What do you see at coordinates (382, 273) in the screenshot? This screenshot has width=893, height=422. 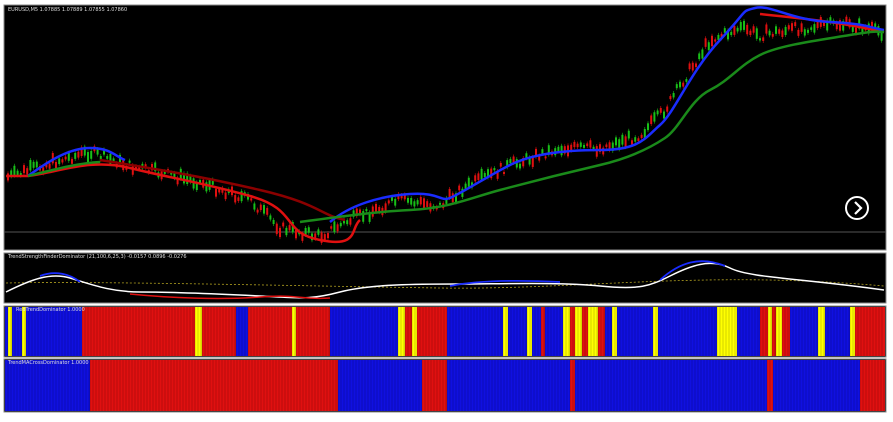 I see `strength-up-line` at bounding box center [382, 273].